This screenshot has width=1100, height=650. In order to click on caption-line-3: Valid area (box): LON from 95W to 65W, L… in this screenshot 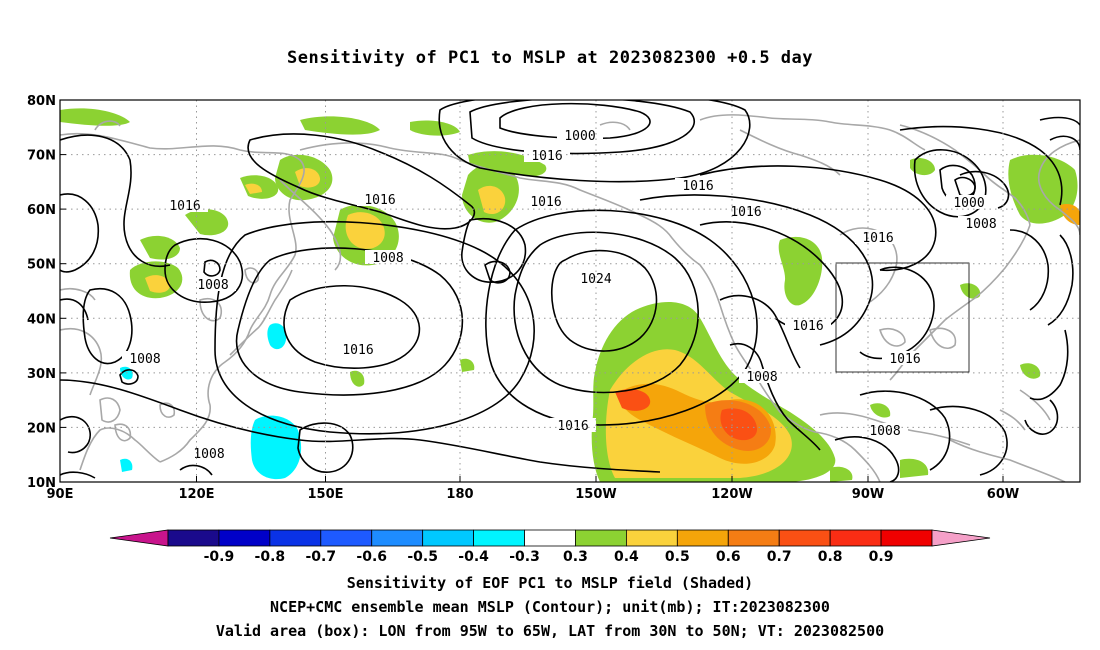, I will do `click(550, 631)`.